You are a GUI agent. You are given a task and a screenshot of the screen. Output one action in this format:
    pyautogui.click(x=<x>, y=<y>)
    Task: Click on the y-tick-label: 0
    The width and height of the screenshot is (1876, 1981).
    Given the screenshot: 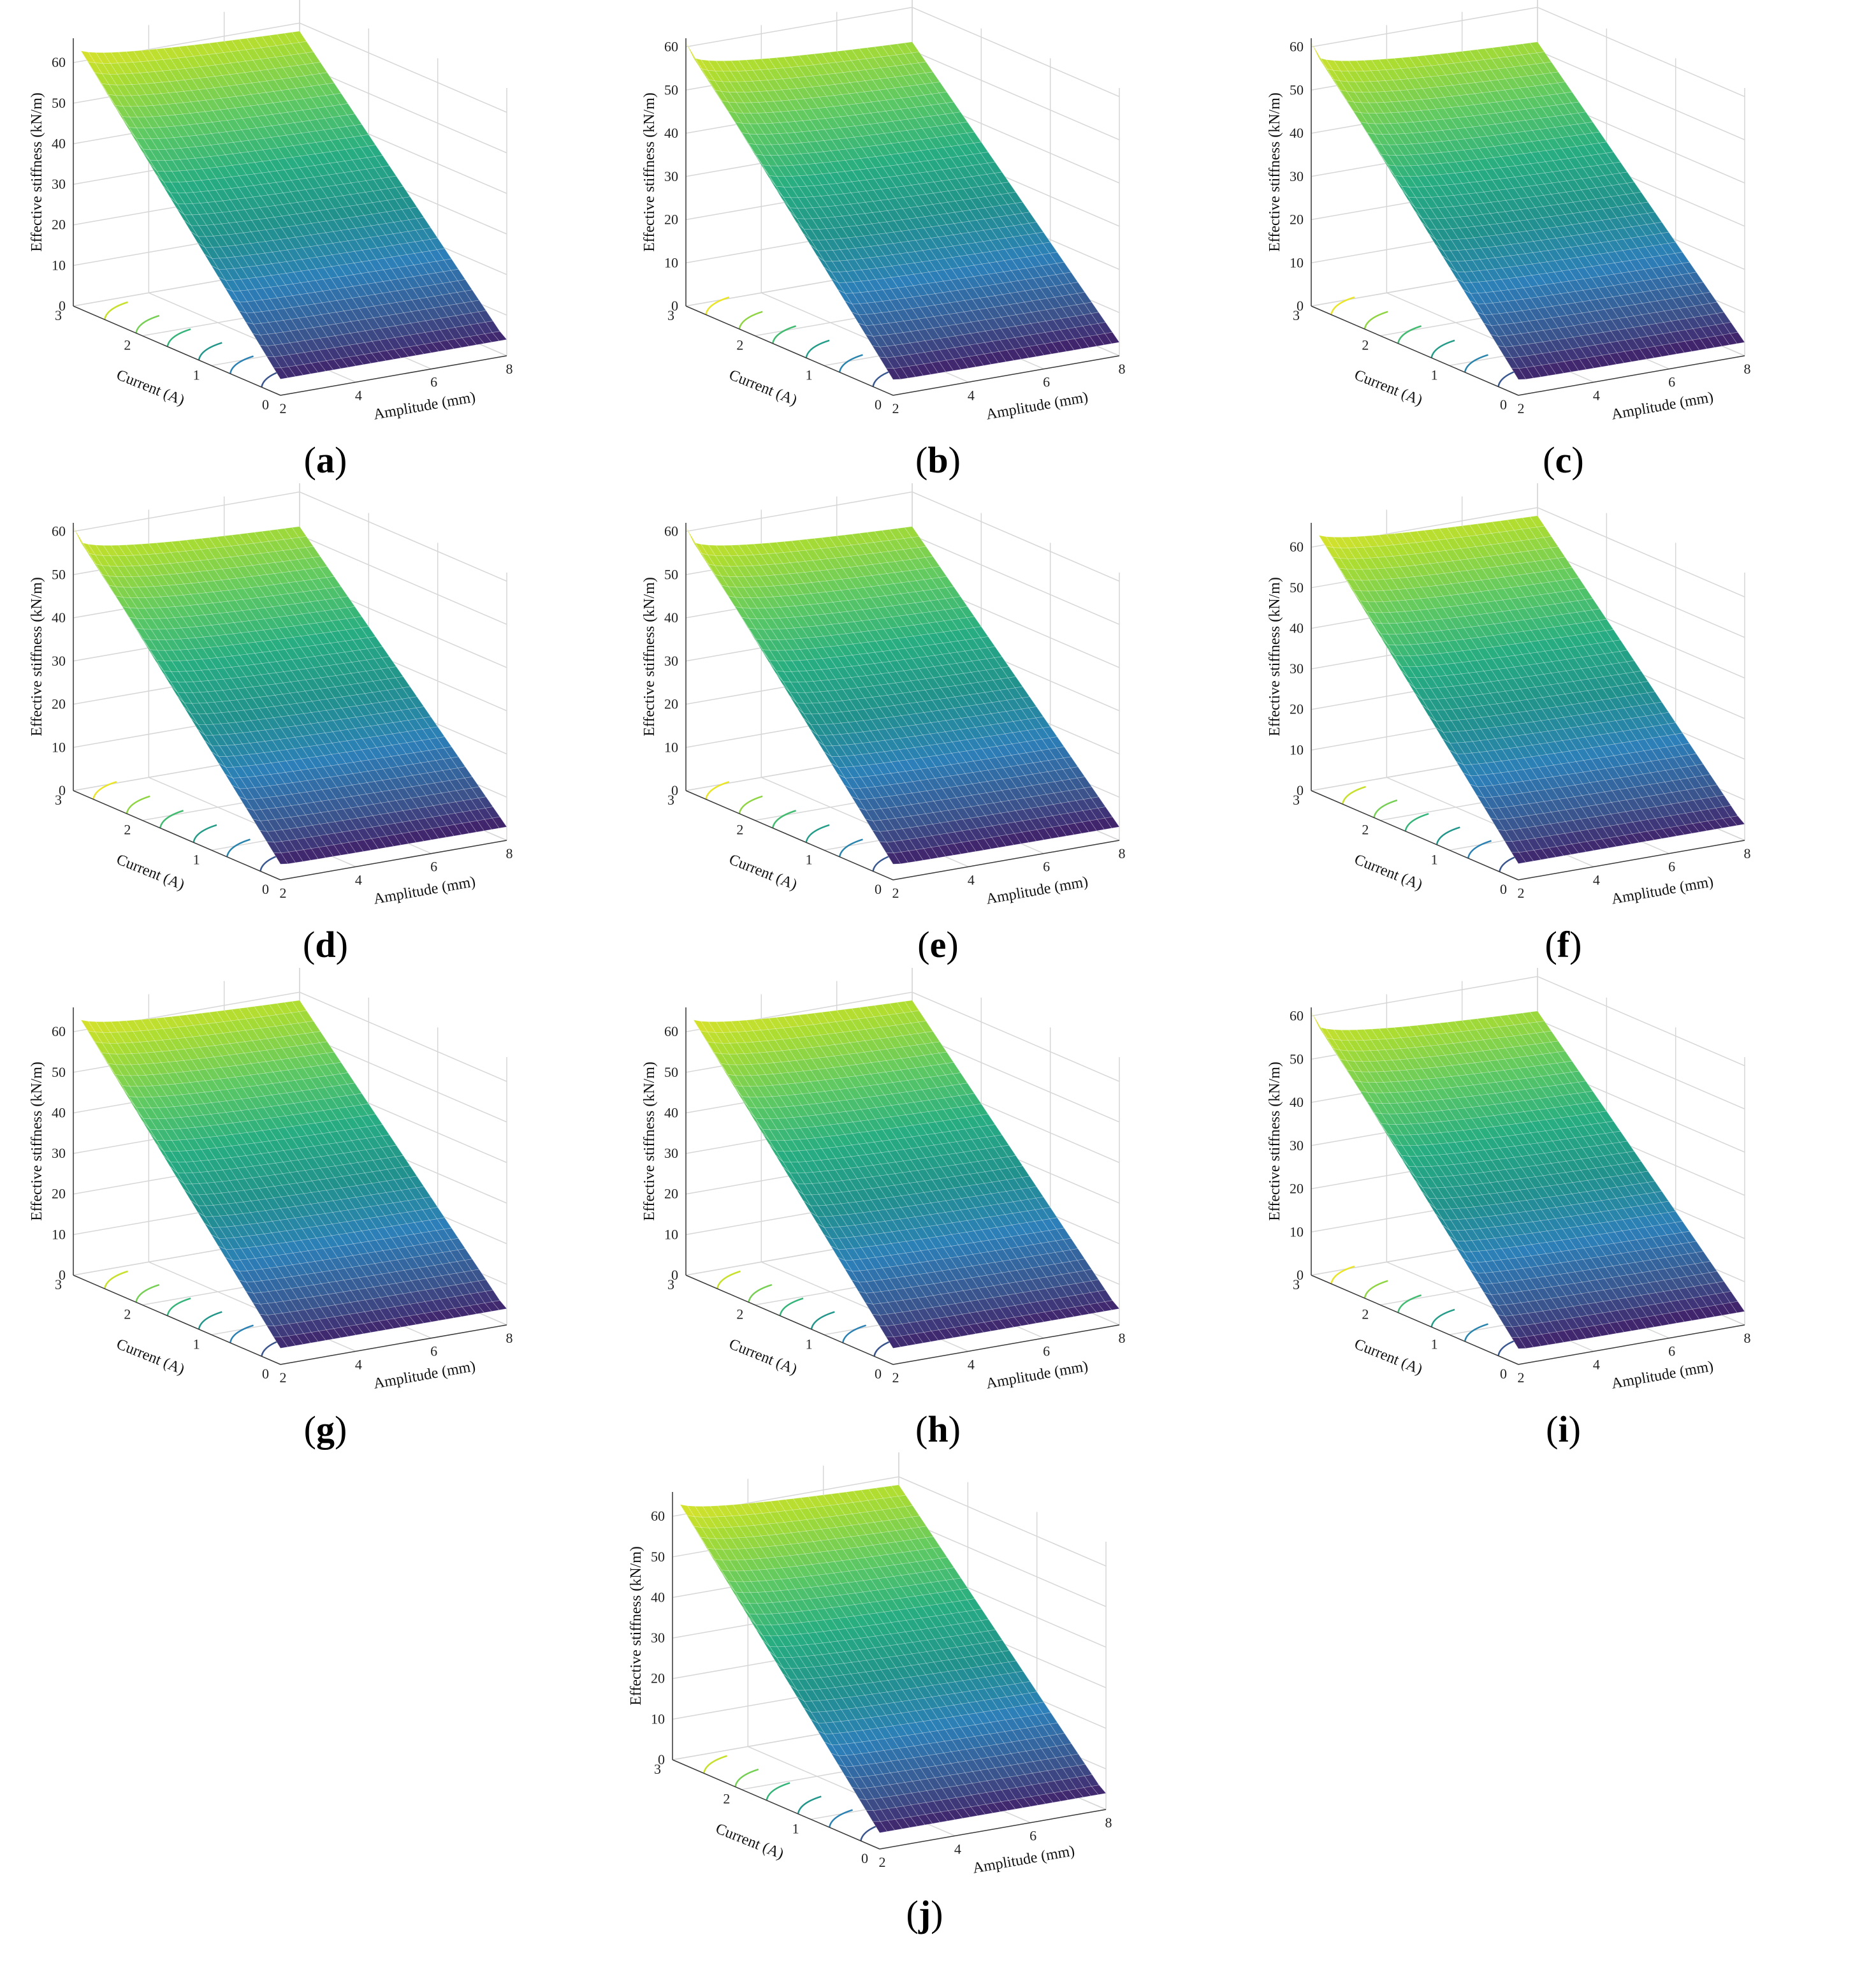 What is the action you would take?
    pyautogui.click(x=265, y=889)
    